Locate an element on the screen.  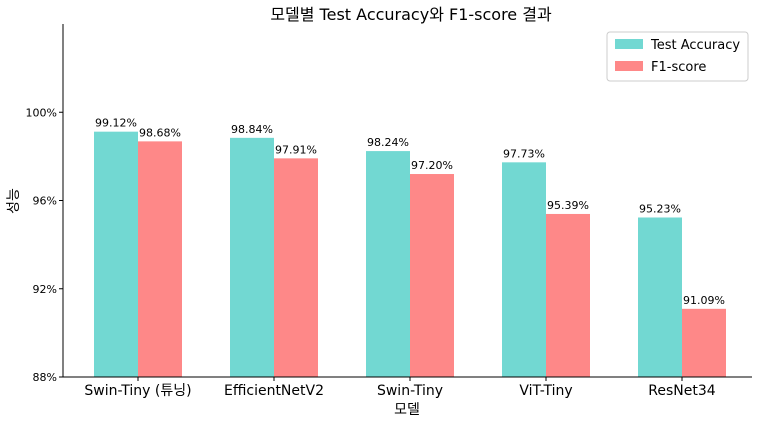
legend-label-test-accuracy: Test Accuracy is located at coordinates (695, 45).